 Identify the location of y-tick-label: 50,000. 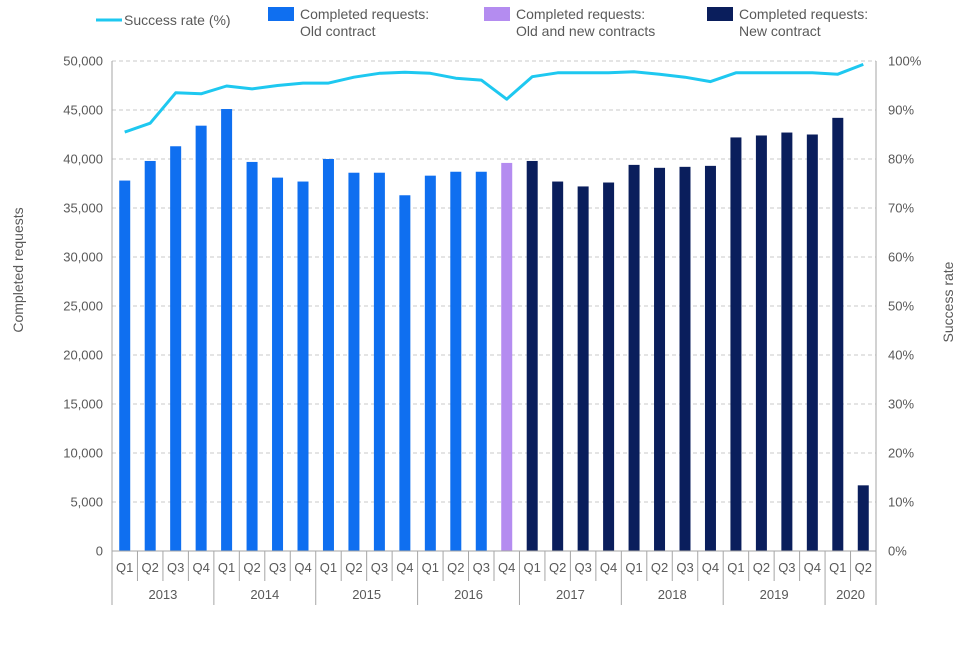
(83, 61).